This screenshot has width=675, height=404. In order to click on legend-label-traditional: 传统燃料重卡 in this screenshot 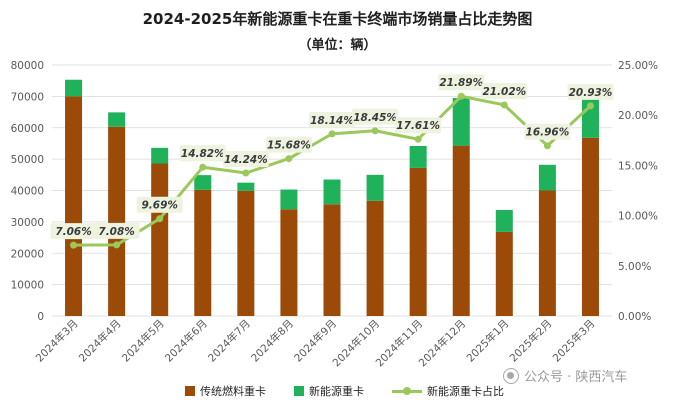, I will do `click(233, 391)`.